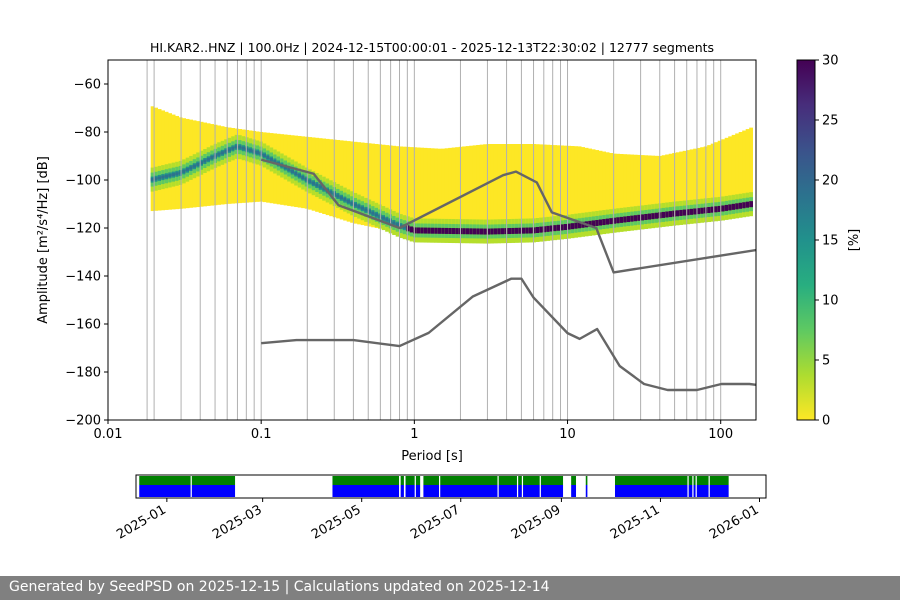  I want to click on y-axis: −60 −80 −100 −120 −140 −160 −180 −200, so click(86, 253).